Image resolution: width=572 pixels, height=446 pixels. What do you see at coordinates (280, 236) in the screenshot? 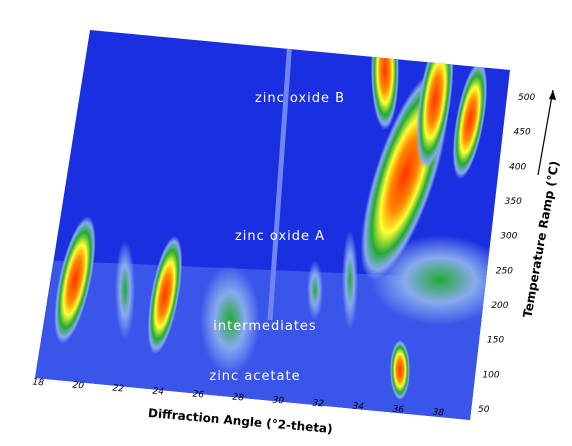
I see `annotation: zinc oxide A` at bounding box center [280, 236].